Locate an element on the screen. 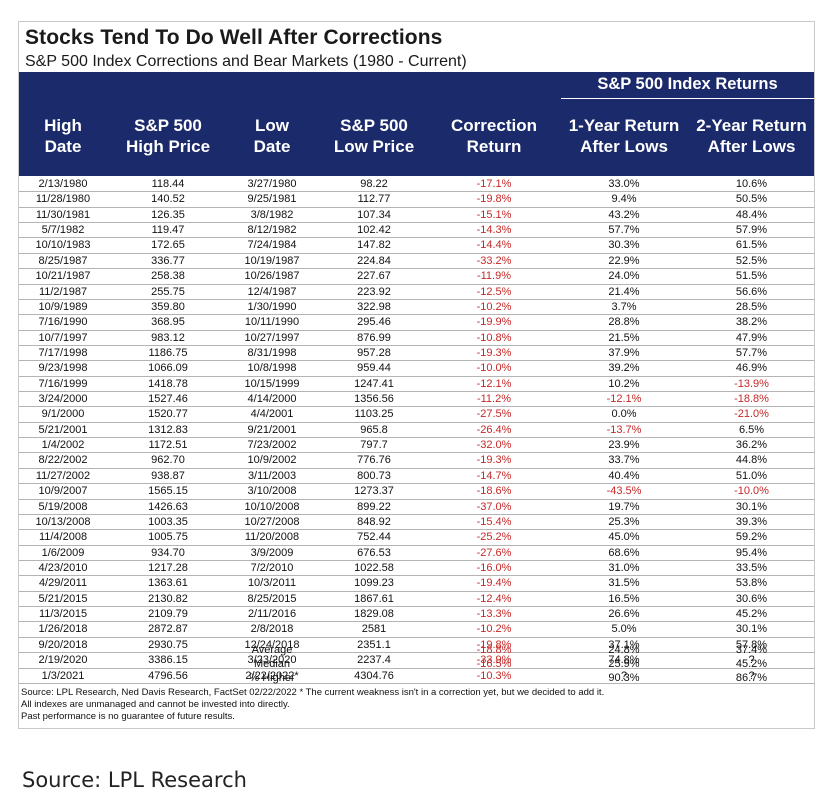 This screenshot has width=835, height=812. table-cell: 752.44 is located at coordinates (374, 537).